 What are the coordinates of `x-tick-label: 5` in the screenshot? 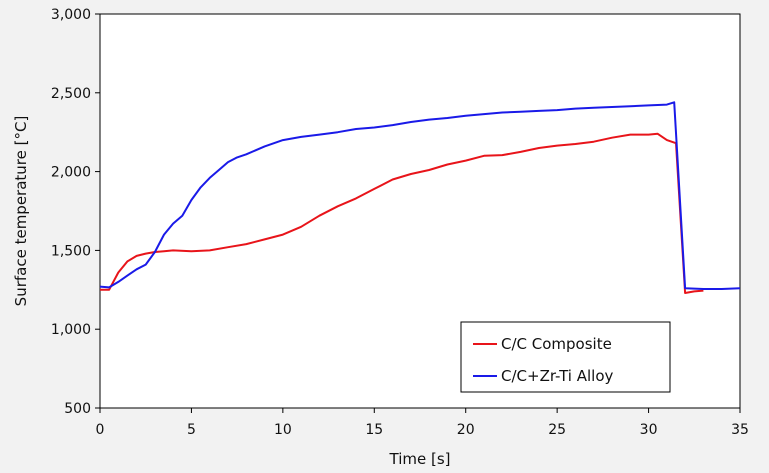 It's located at (191, 430).